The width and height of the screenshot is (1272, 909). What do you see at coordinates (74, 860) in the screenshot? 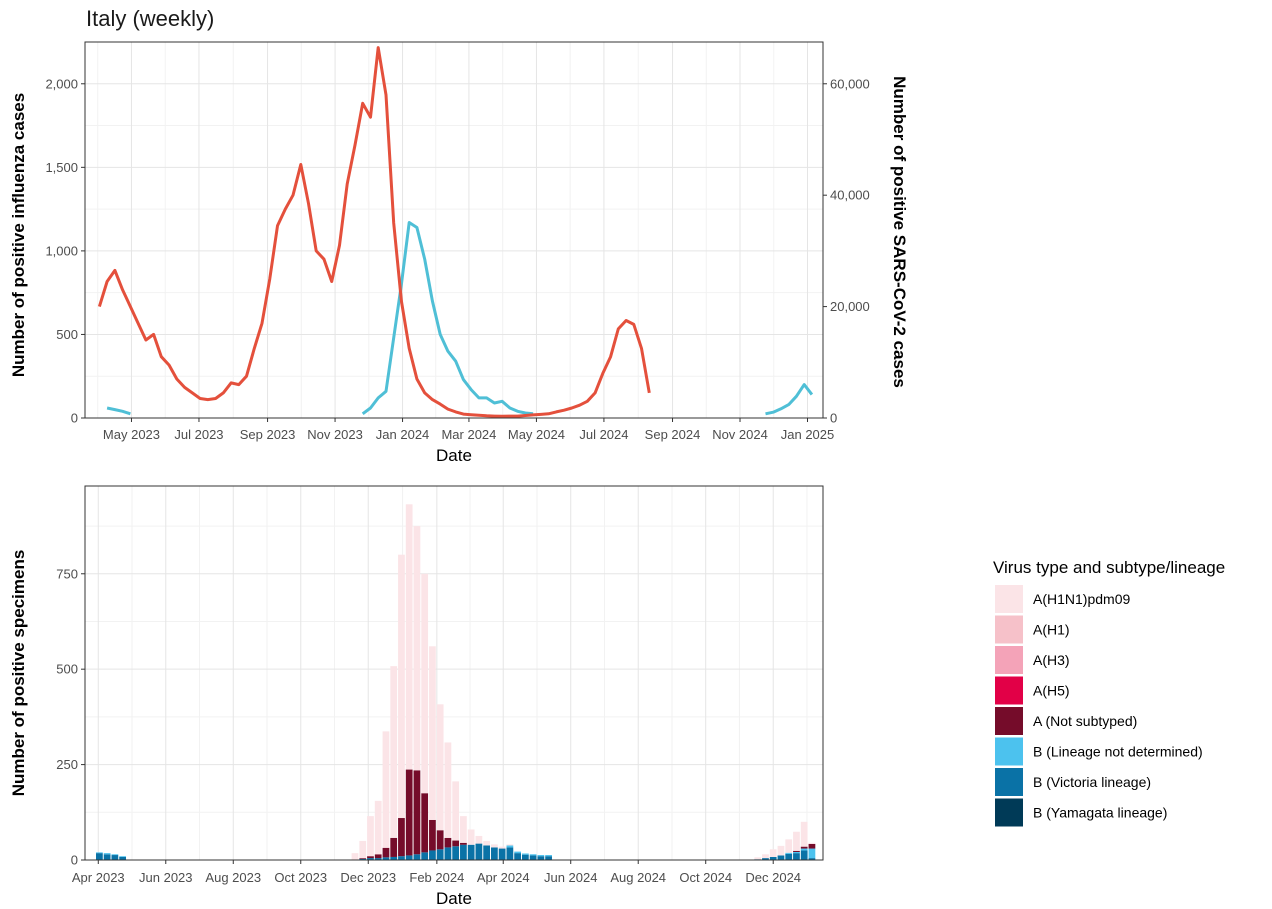
I see `y-tick-label: 0` at bounding box center [74, 860].